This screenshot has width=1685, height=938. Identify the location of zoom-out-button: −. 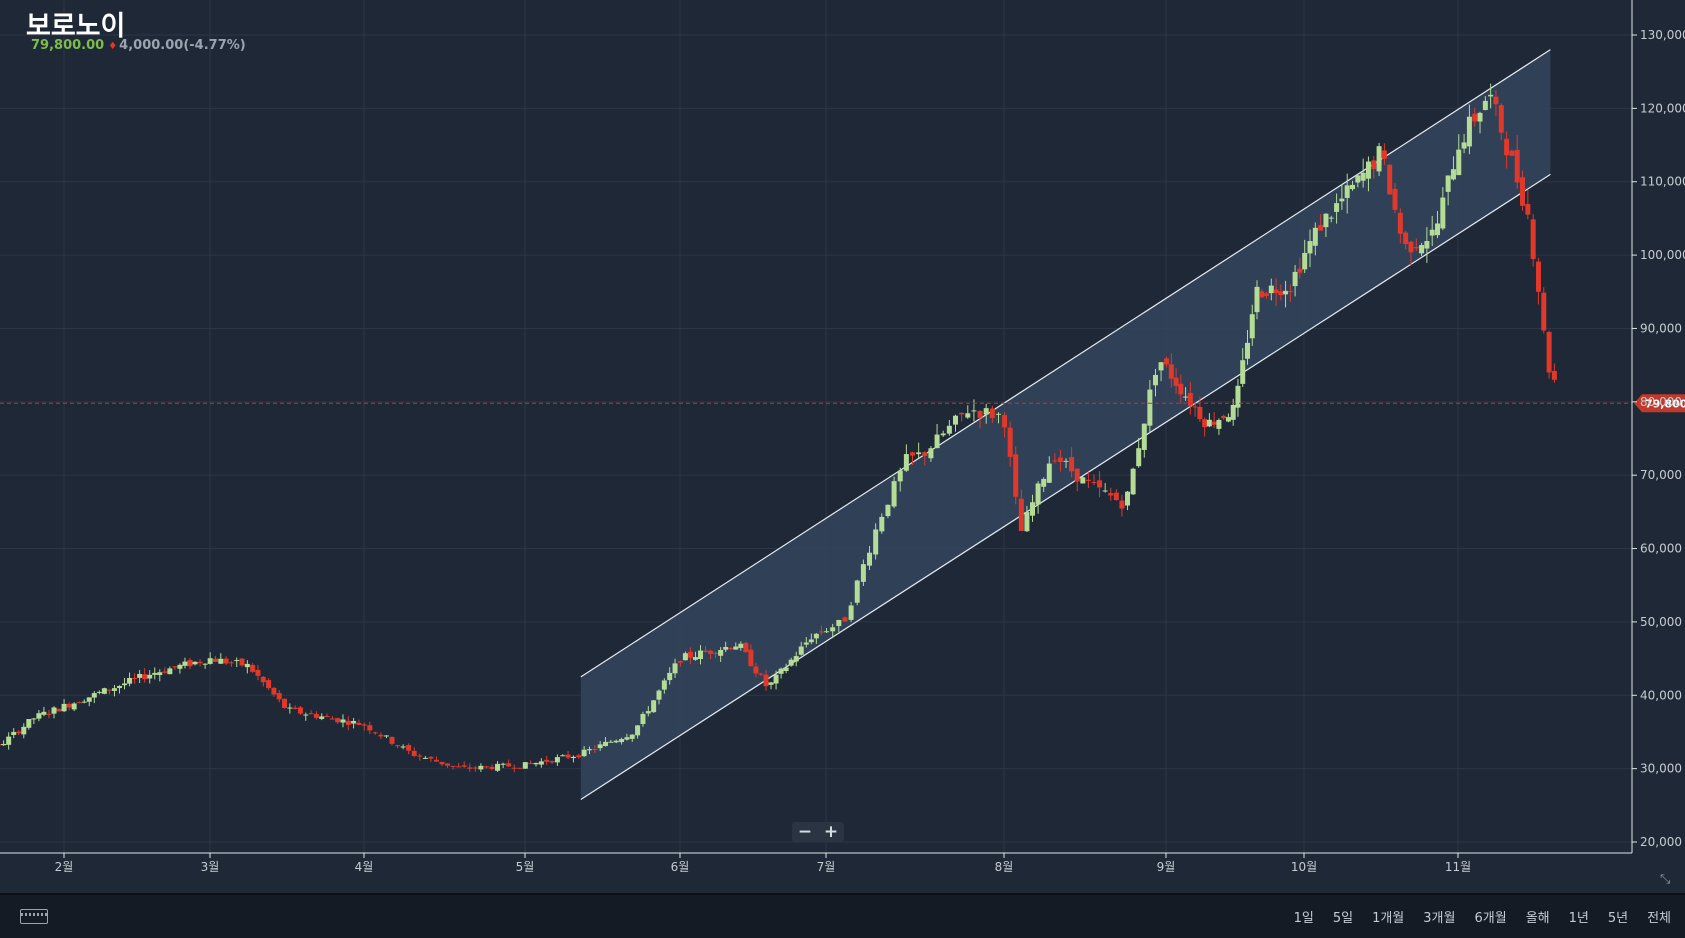
(805, 832).